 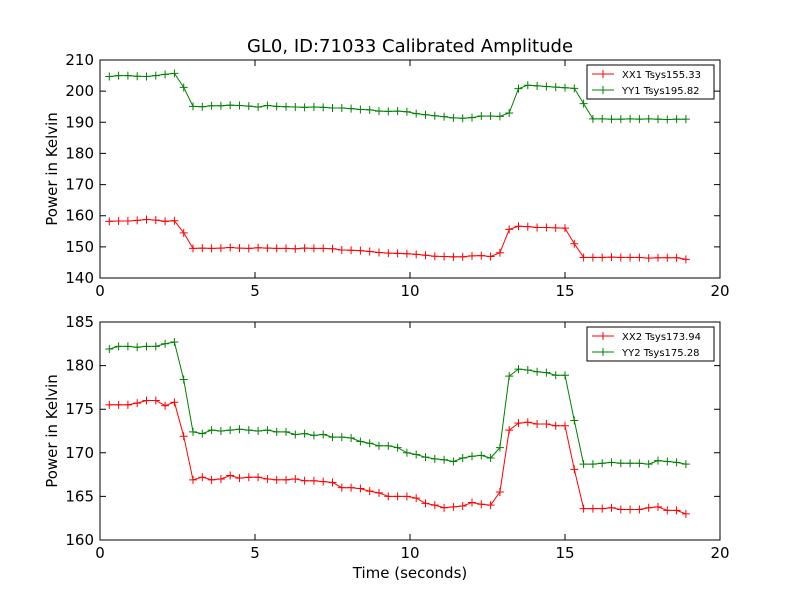 What do you see at coordinates (79, 91) in the screenshot?
I see `plot-1-y-tick-label-6: 200` at bounding box center [79, 91].